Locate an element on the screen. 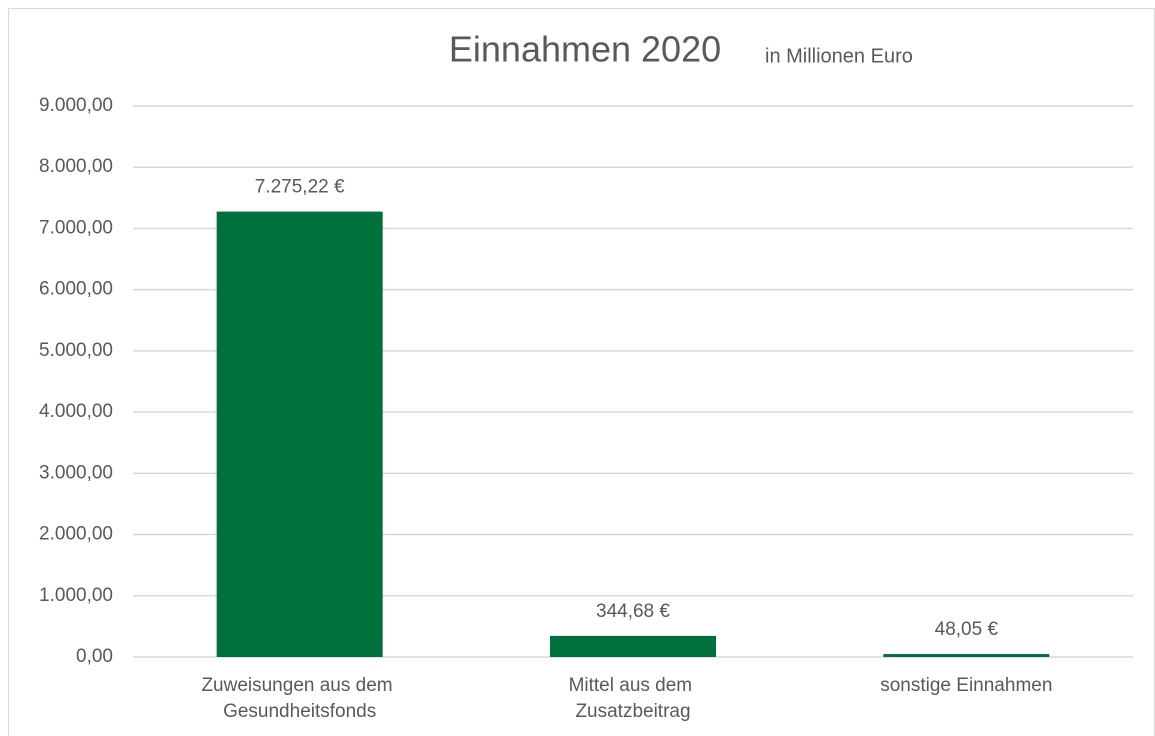  x-tick-label: Mittel aus dem Zusatzbeitrag is located at coordinates (633, 698).